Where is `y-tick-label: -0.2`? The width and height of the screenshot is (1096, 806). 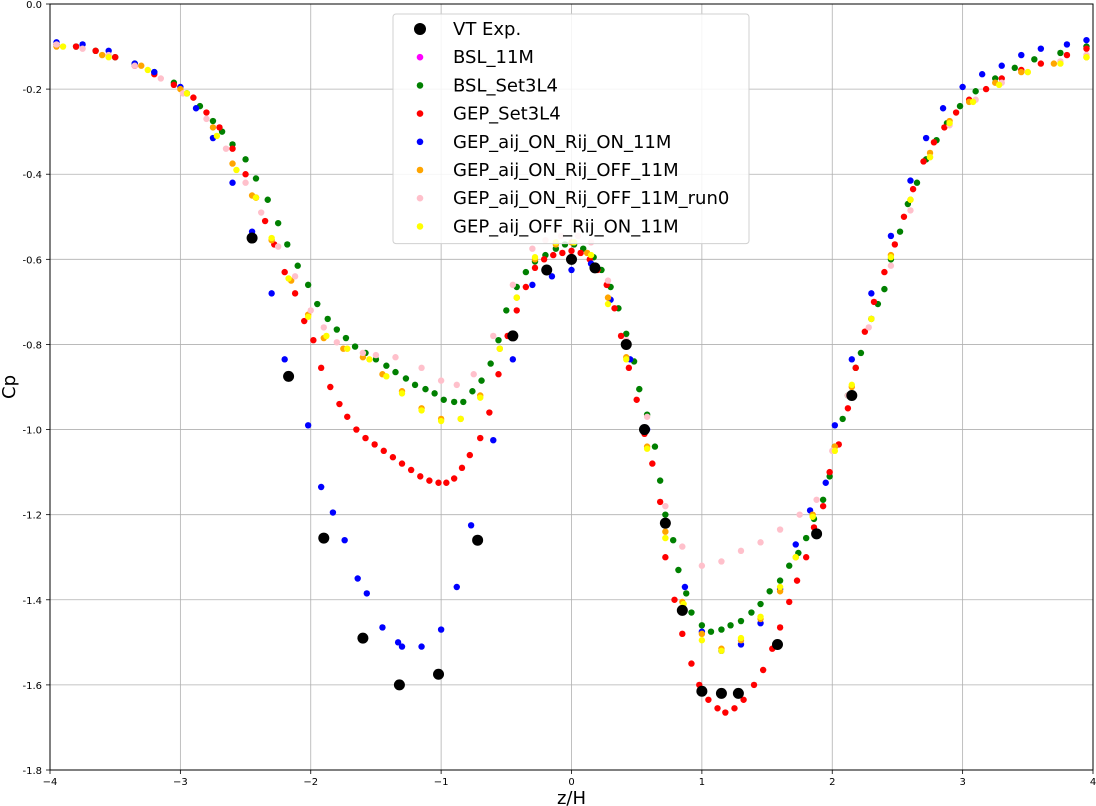
y-tick-label: -0.2 is located at coordinates (32, 90).